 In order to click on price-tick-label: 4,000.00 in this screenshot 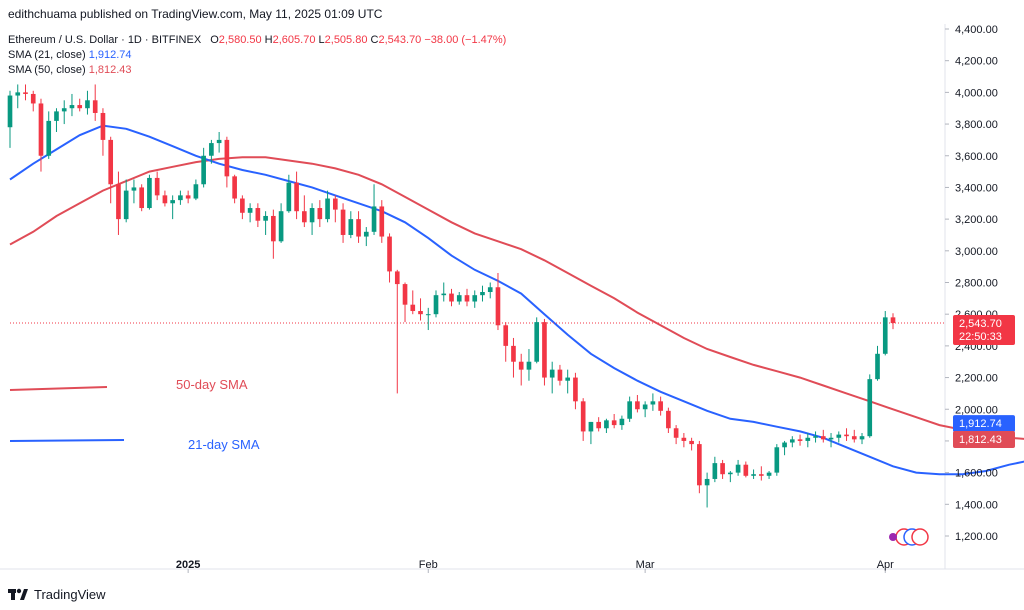, I will do `click(976, 93)`.